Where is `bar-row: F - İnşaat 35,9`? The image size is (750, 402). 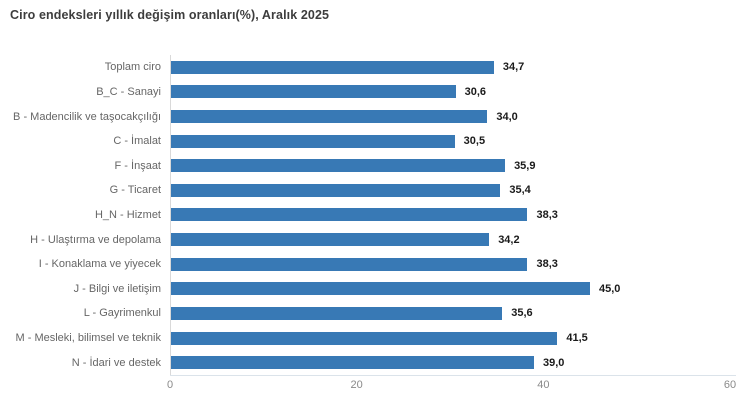
bar-row: F - İnşaat 35,9 is located at coordinates (365, 165).